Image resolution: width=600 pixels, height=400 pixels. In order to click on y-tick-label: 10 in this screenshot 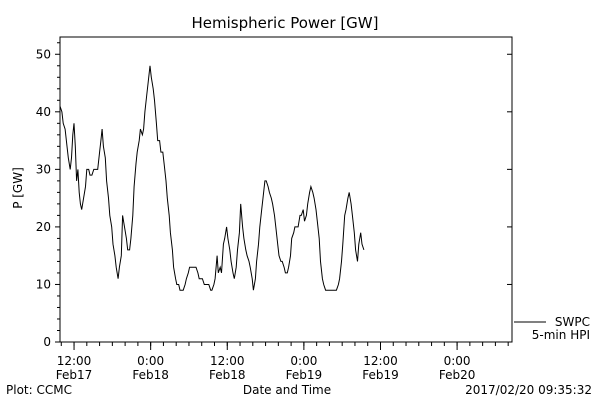, I will do `click(43, 284)`.